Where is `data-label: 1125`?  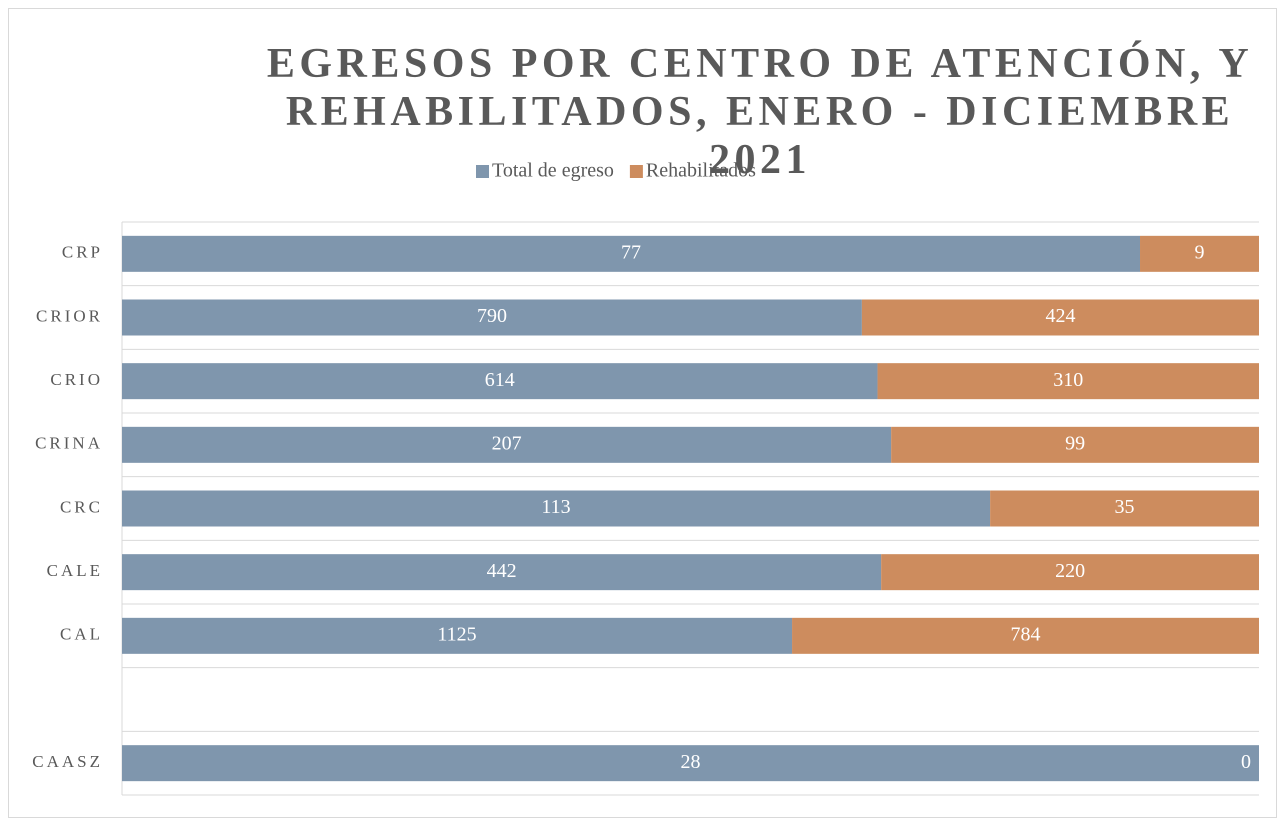 data-label: 1125 is located at coordinates (456, 634).